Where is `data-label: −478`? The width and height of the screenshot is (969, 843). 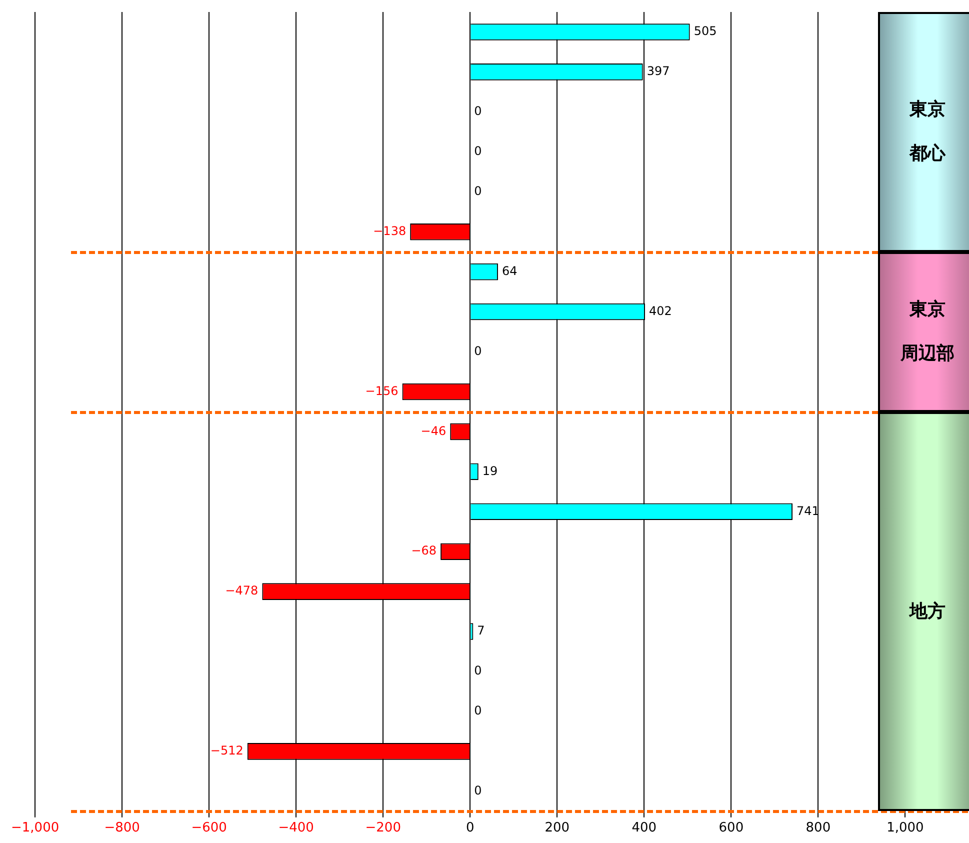 data-label: −478 is located at coordinates (241, 591).